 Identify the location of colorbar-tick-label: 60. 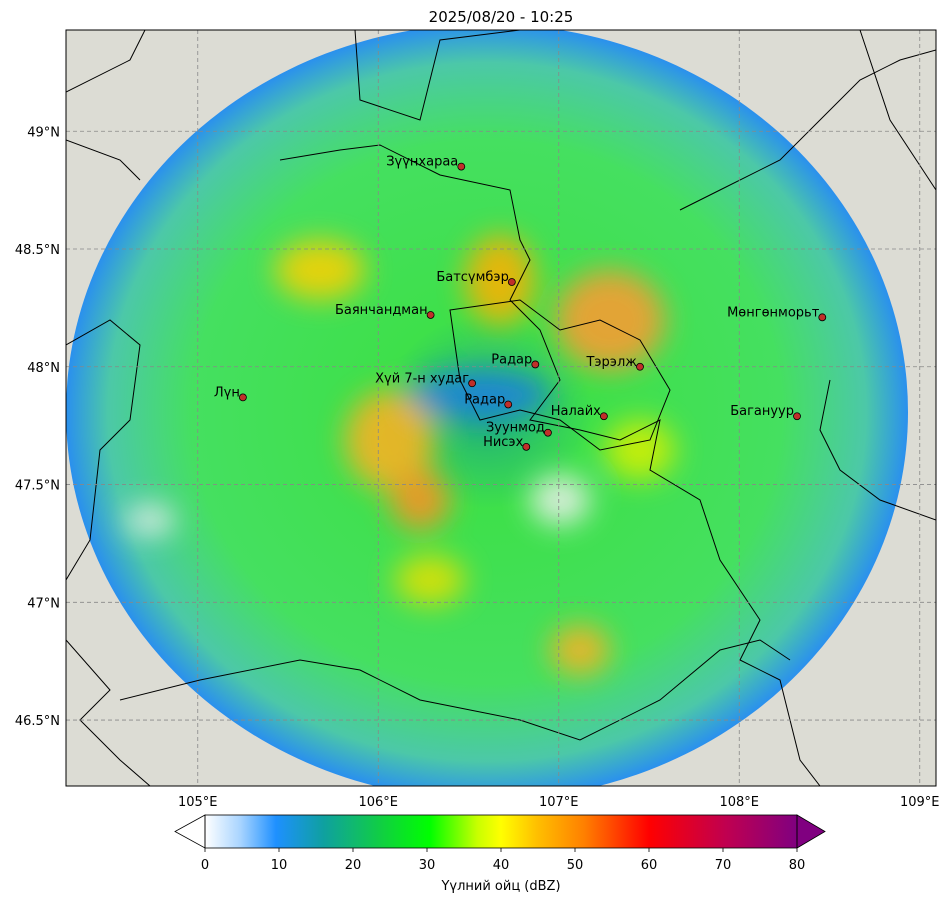
(649, 865).